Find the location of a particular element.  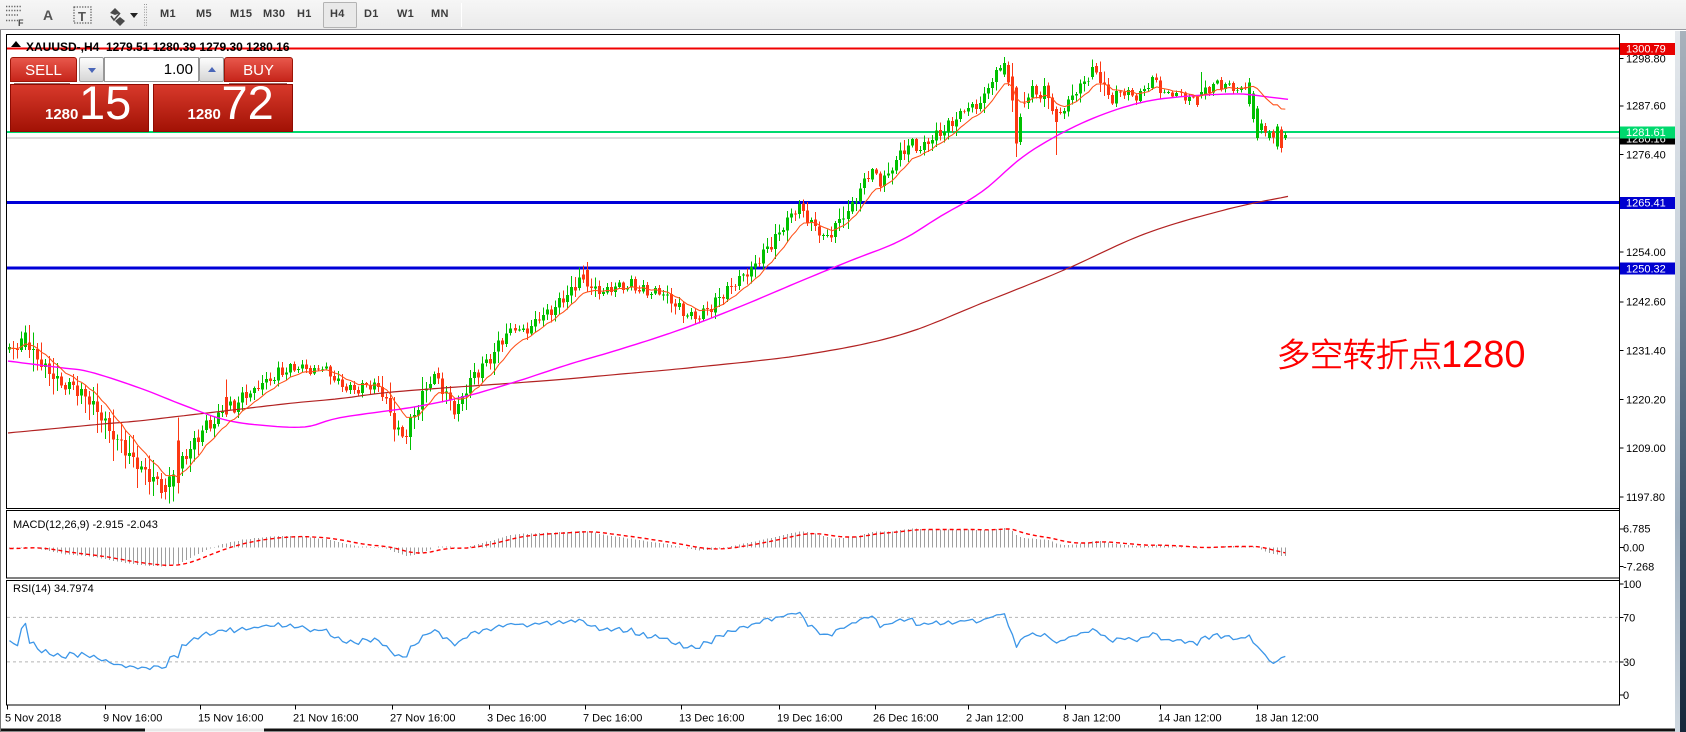

svg-text: 0.00 is located at coordinates (1633, 548).